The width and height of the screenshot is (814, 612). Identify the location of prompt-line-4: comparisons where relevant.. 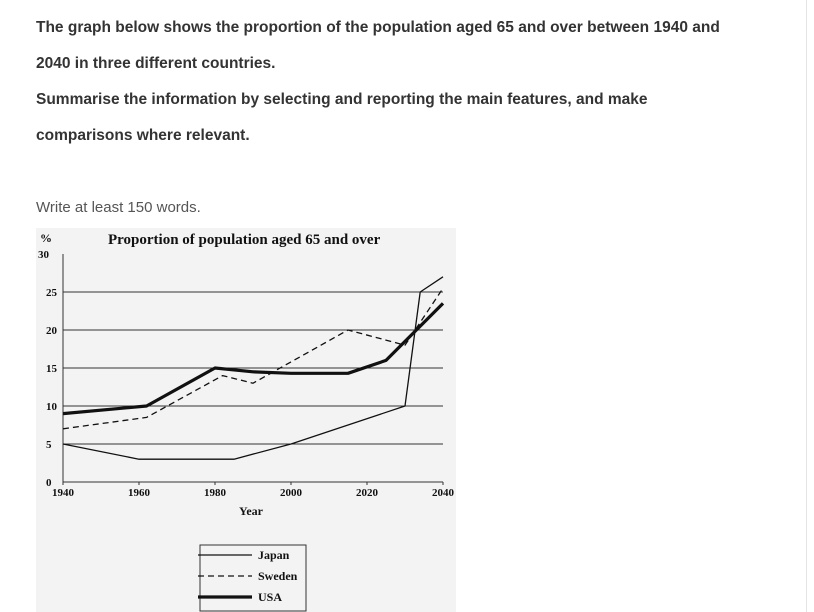
(143, 135).